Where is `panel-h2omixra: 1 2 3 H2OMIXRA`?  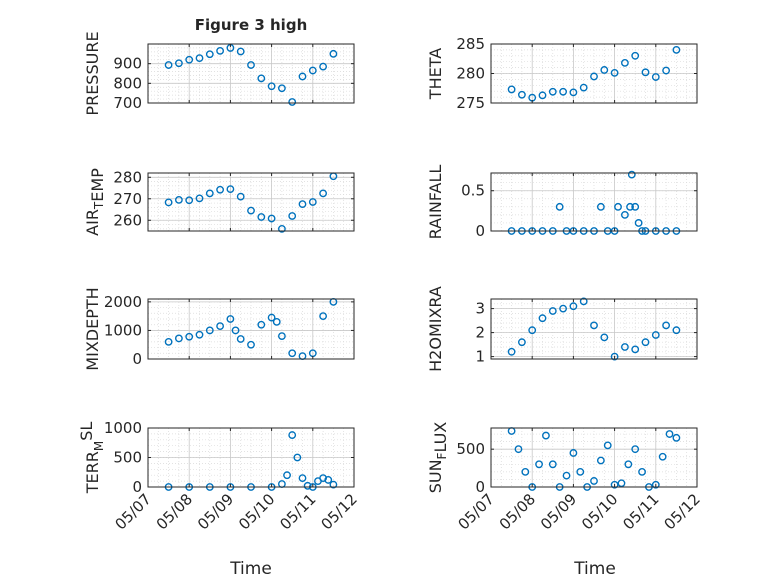 panel-h2omixra: 1 2 3 H2OMIXRA is located at coordinates (562, 329).